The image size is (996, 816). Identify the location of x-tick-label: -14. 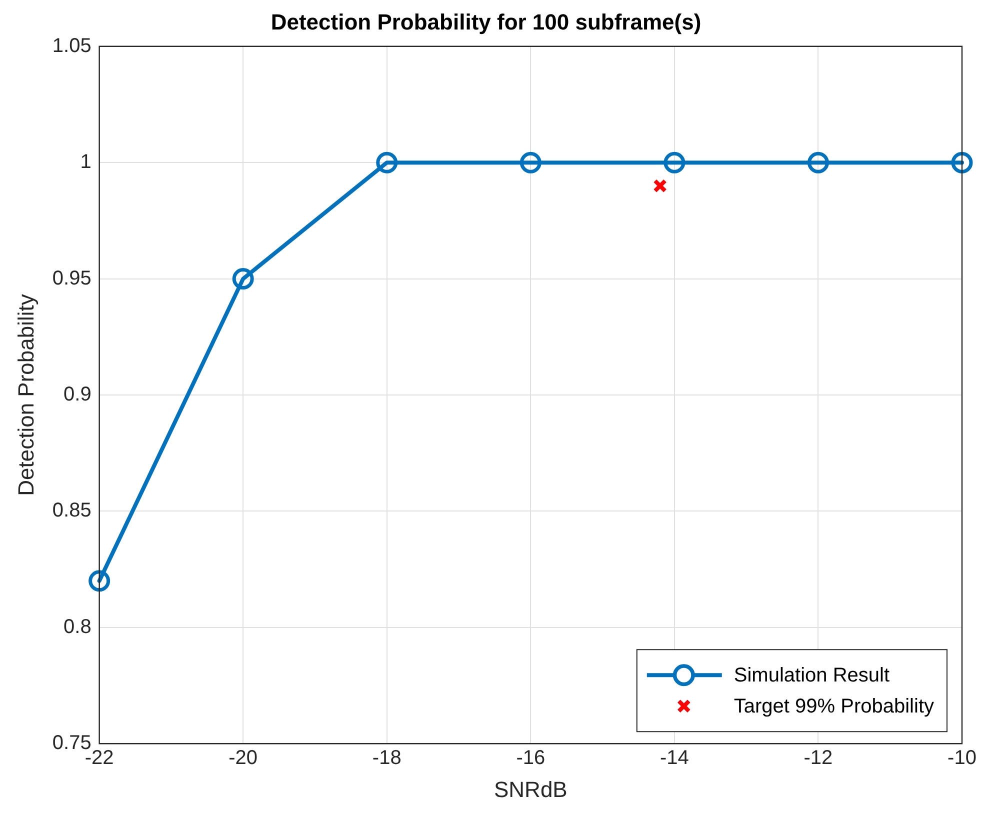
(674, 758).